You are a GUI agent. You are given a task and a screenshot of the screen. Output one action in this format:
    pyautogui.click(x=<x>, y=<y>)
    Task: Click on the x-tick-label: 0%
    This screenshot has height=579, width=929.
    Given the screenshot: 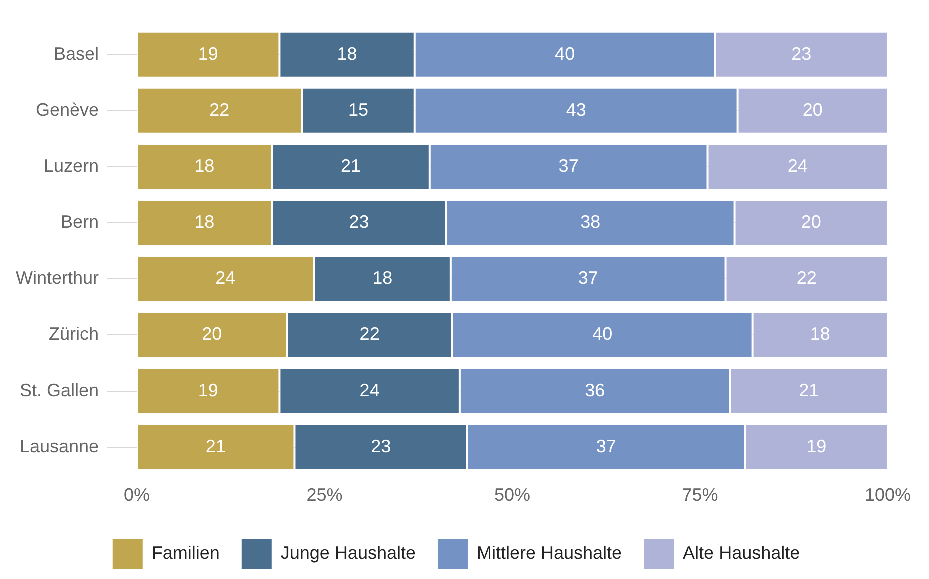 What is the action you would take?
    pyautogui.click(x=137, y=495)
    